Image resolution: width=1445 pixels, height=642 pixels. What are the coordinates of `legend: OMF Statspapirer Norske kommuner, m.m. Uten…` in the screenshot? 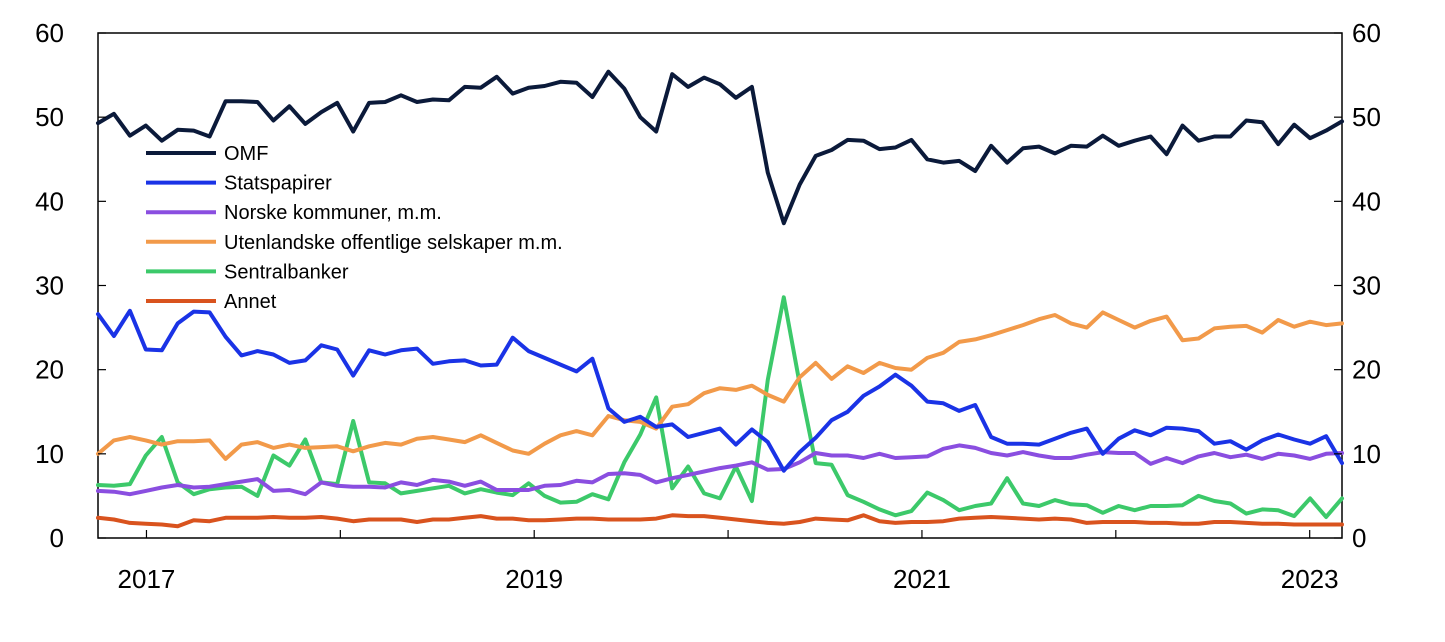 It's located at (354, 228).